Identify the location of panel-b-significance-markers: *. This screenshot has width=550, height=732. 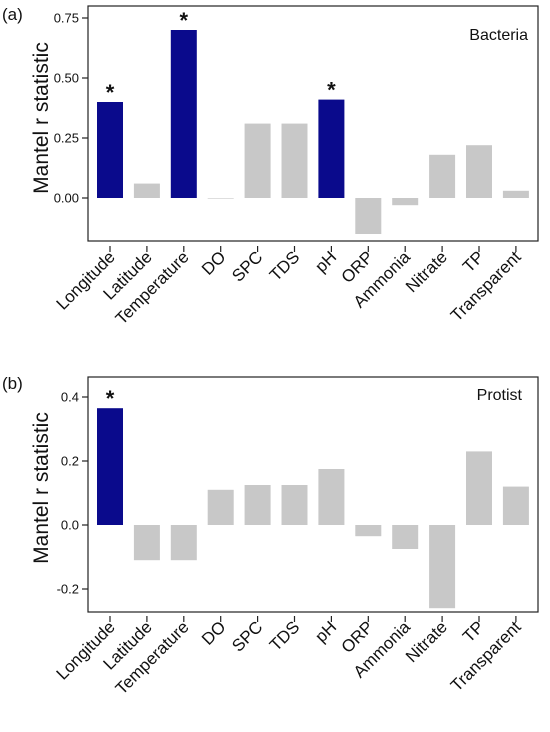
(110, 398).